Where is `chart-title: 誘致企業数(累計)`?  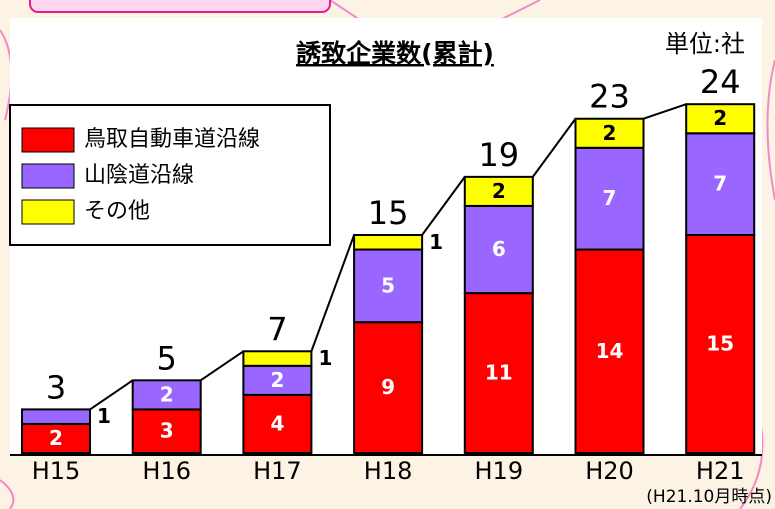 chart-title: 誘致企業数(累計) is located at coordinates (395, 53).